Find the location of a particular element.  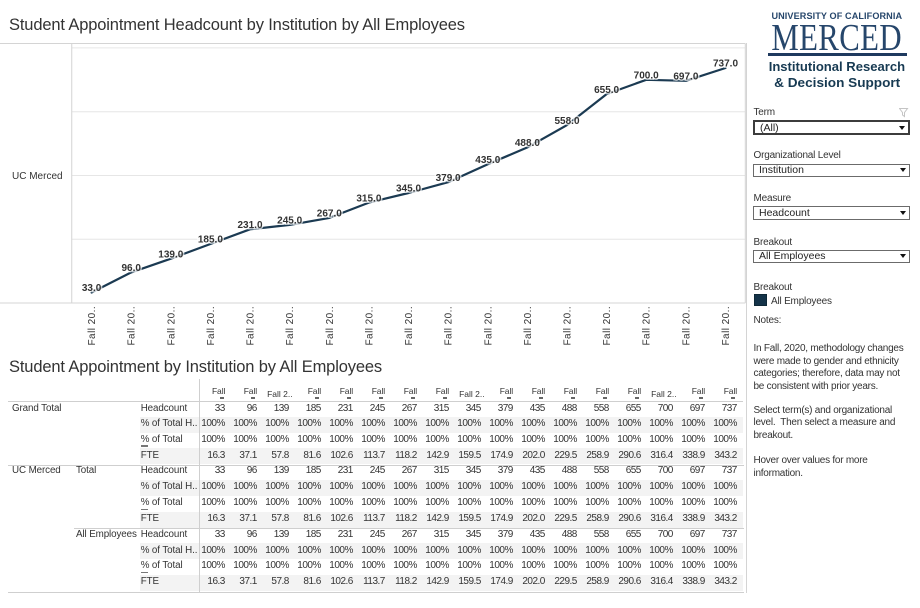

svg-text: 488.0 is located at coordinates (527, 143).